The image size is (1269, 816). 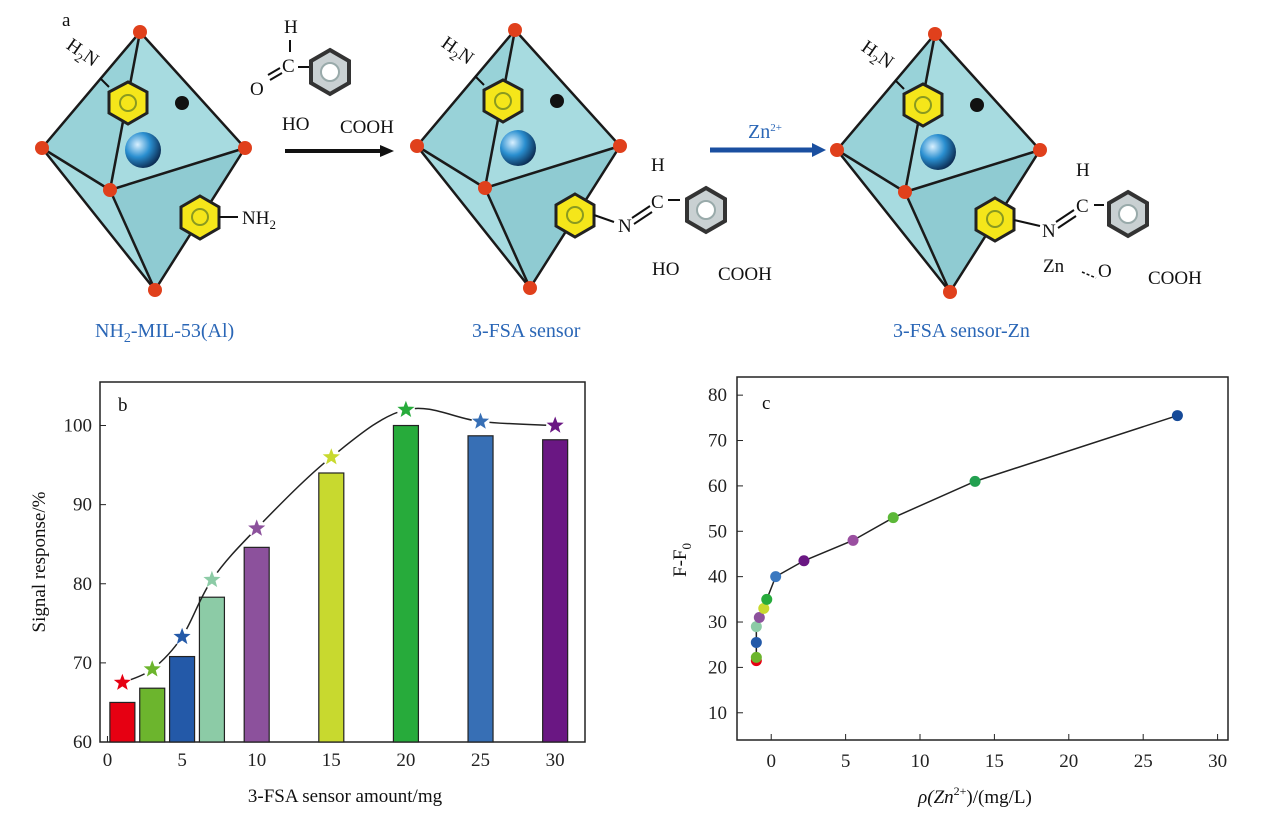 What do you see at coordinates (625, 226) in the screenshot?
I see `imine-n: N` at bounding box center [625, 226].